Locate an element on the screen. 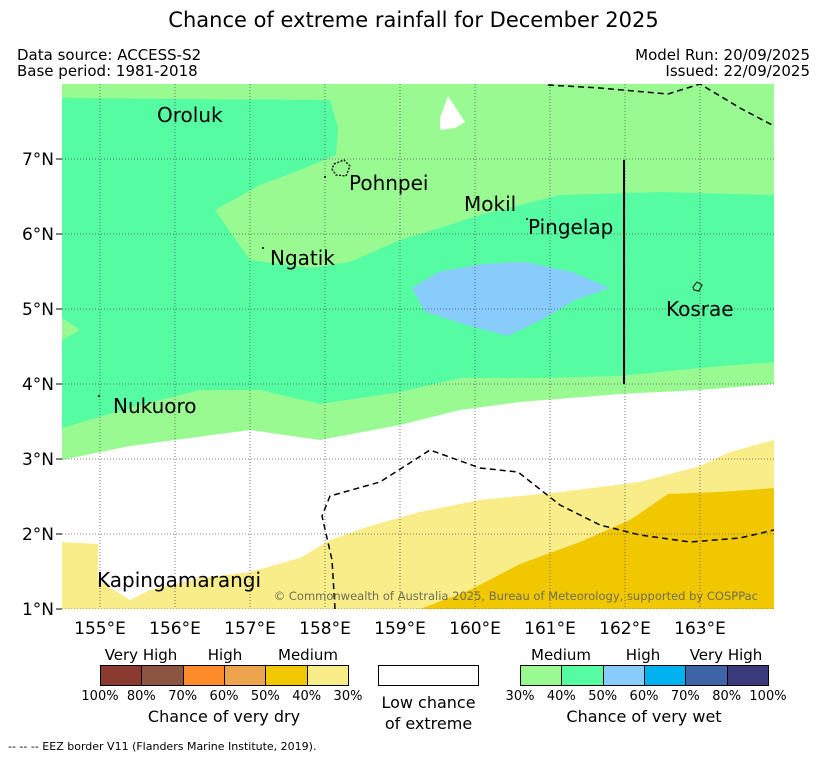  longitude-label: 158°E is located at coordinates (325, 629).